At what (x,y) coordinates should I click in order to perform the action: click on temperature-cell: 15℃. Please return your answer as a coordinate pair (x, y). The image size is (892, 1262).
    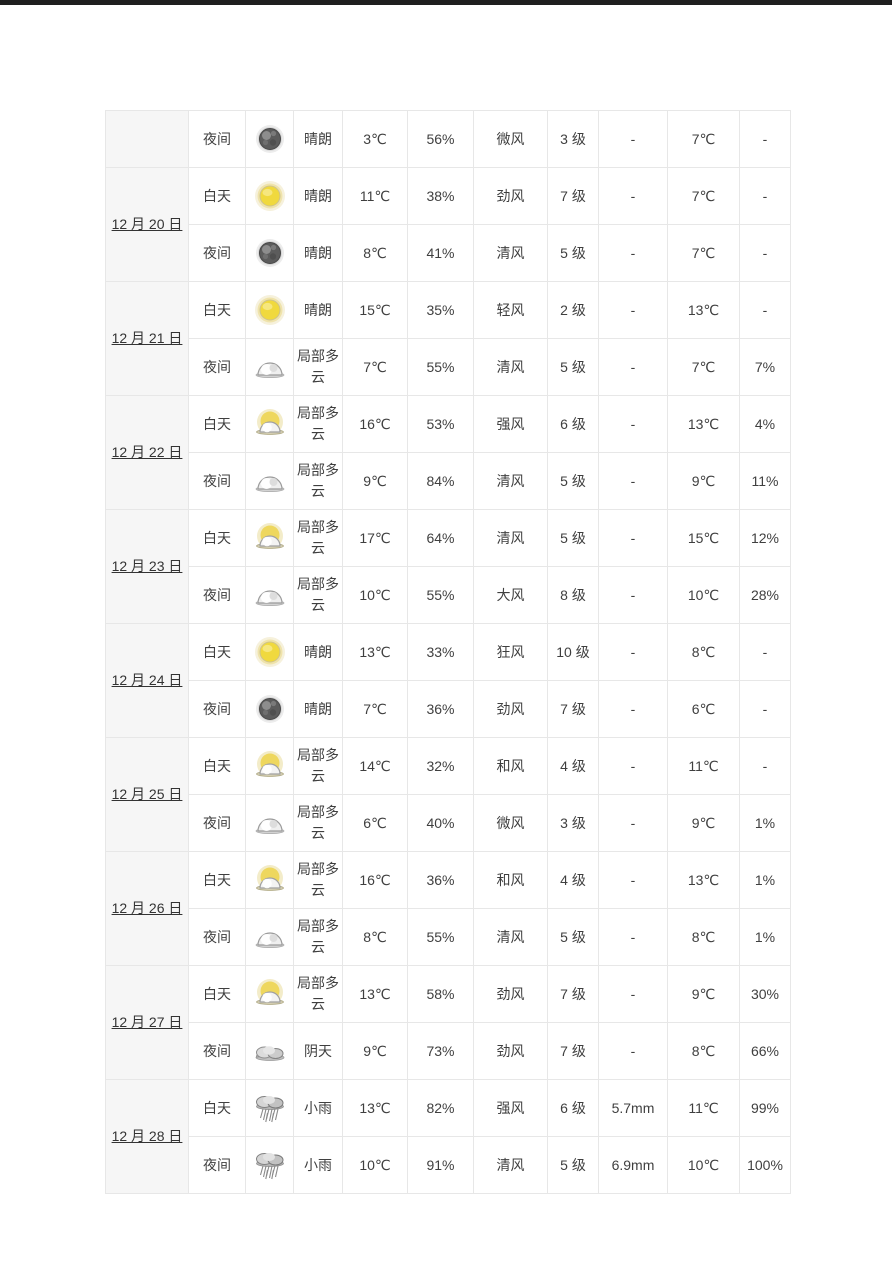
    Looking at the image, I should click on (375, 310).